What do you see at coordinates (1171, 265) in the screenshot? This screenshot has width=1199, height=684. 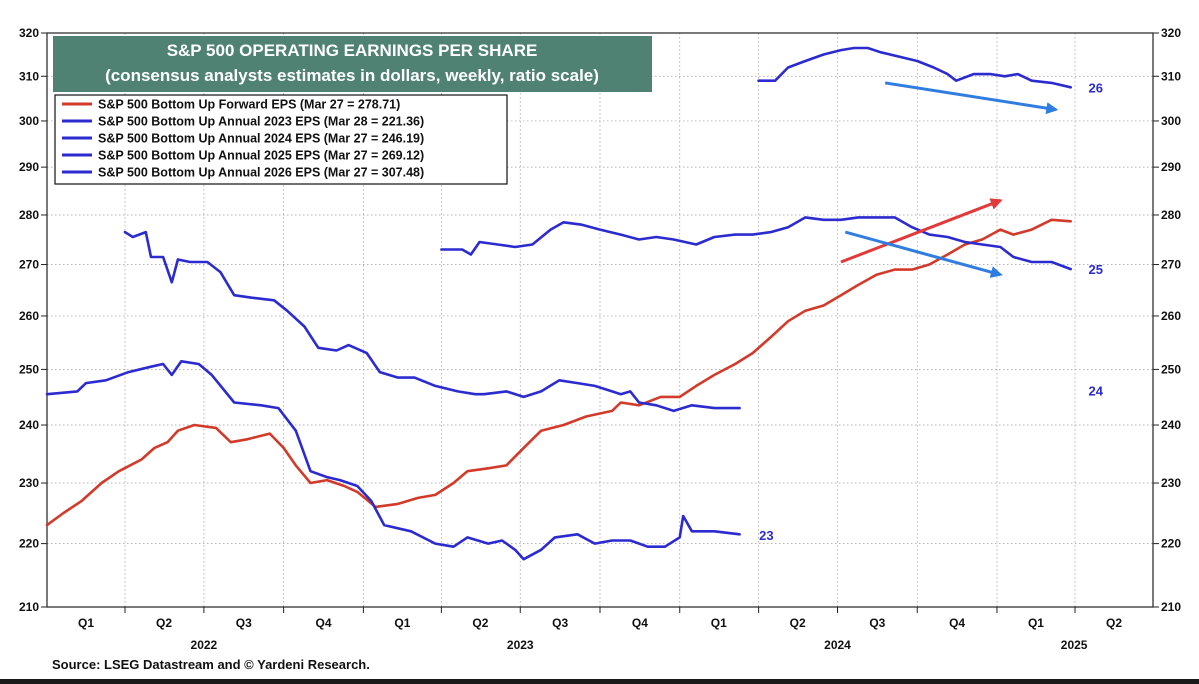 I see `y-tick-label-right: 270` at bounding box center [1171, 265].